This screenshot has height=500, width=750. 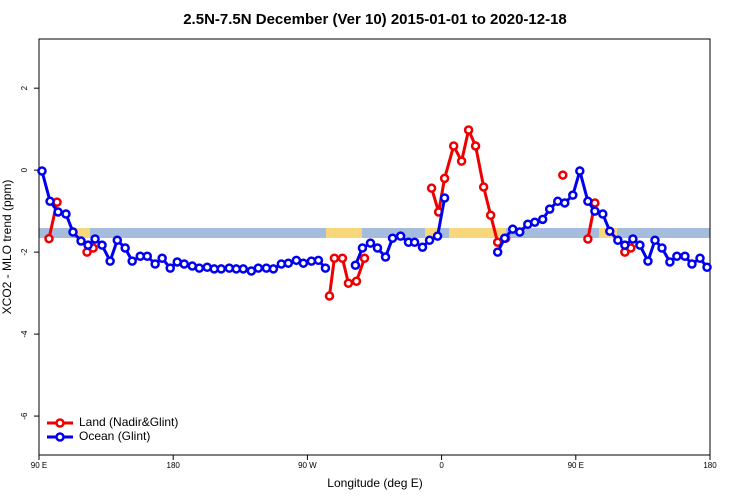 I want to click on x-tick-label: 0, so click(x=441, y=465).